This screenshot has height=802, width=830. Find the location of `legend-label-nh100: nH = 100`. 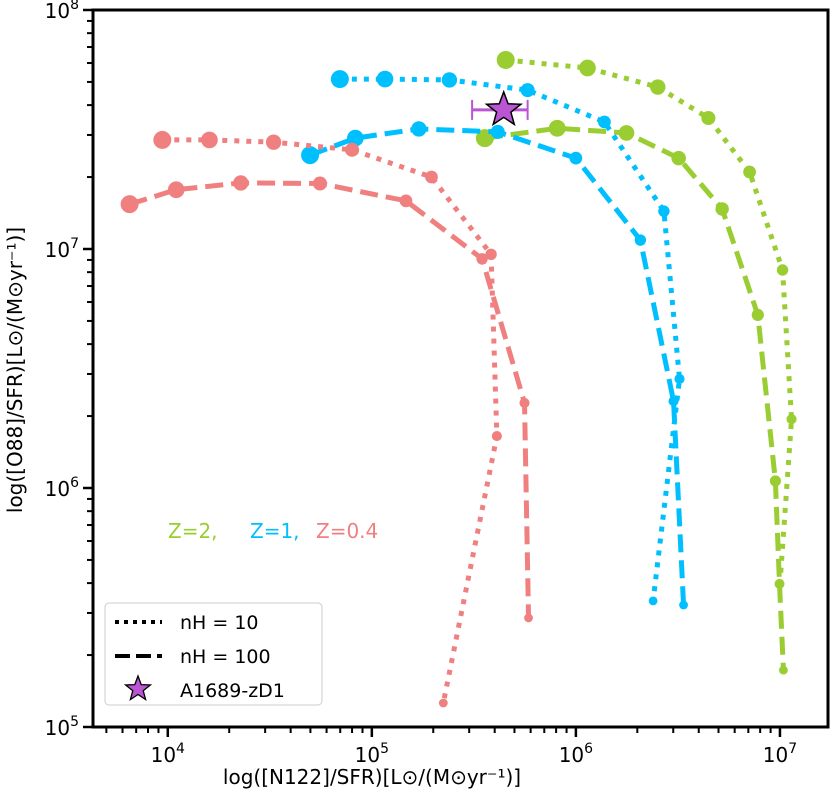

legend-label-nh100: nH = 100 is located at coordinates (225, 657).